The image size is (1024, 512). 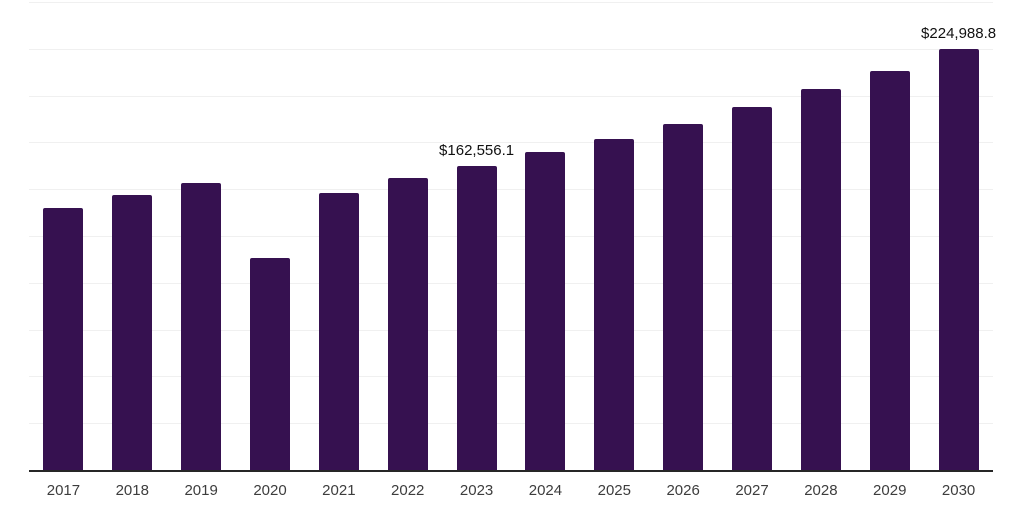 What do you see at coordinates (821, 490) in the screenshot?
I see `x-tick-label-2028: 2028` at bounding box center [821, 490].